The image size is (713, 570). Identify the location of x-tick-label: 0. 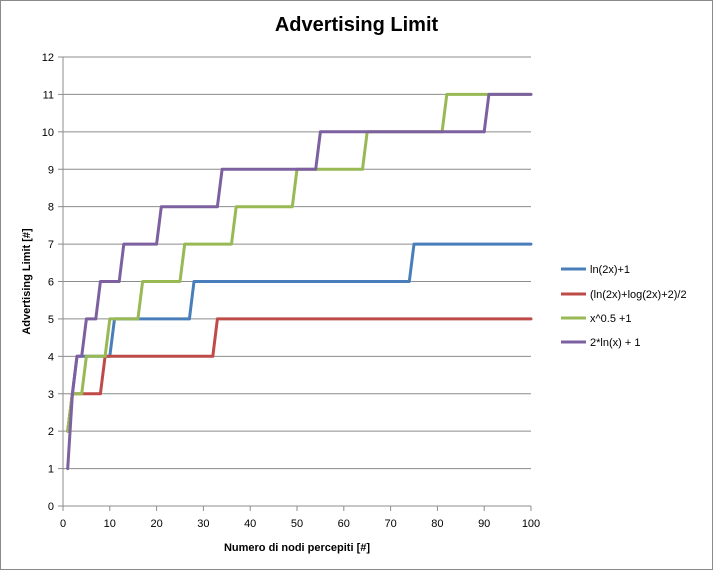
(63, 524).